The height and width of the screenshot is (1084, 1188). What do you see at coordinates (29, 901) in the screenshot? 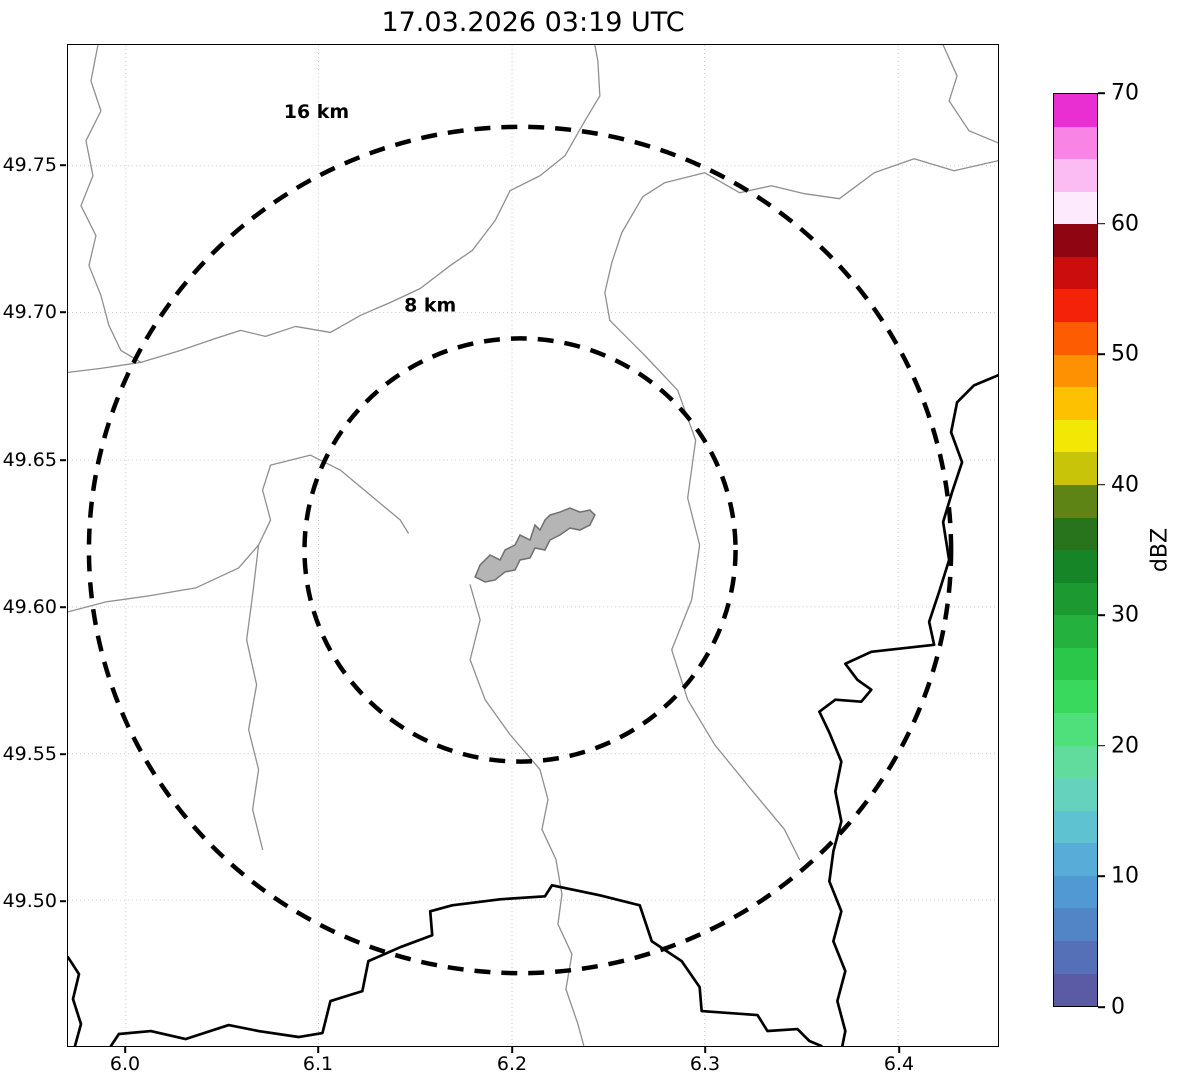
I see `y-tick-label: 49.50` at bounding box center [29, 901].